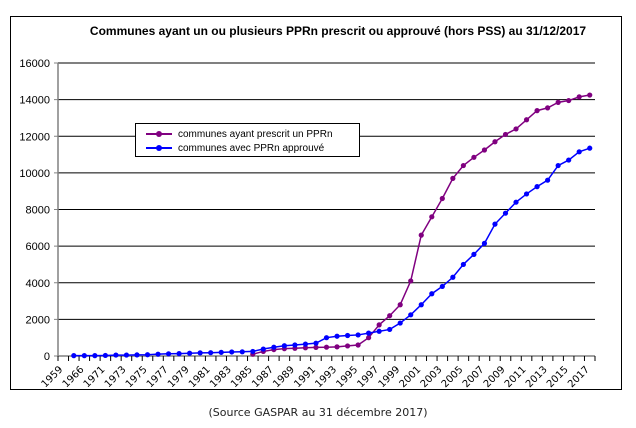  I want to click on x-tick-label: 1975, so click(137, 377).